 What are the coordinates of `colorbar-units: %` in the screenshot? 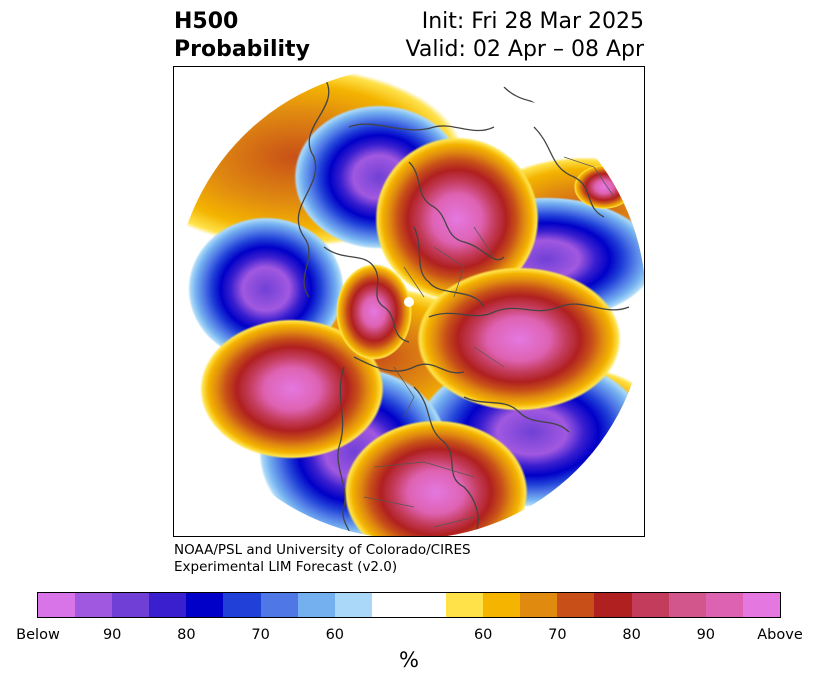 It's located at (409, 660).